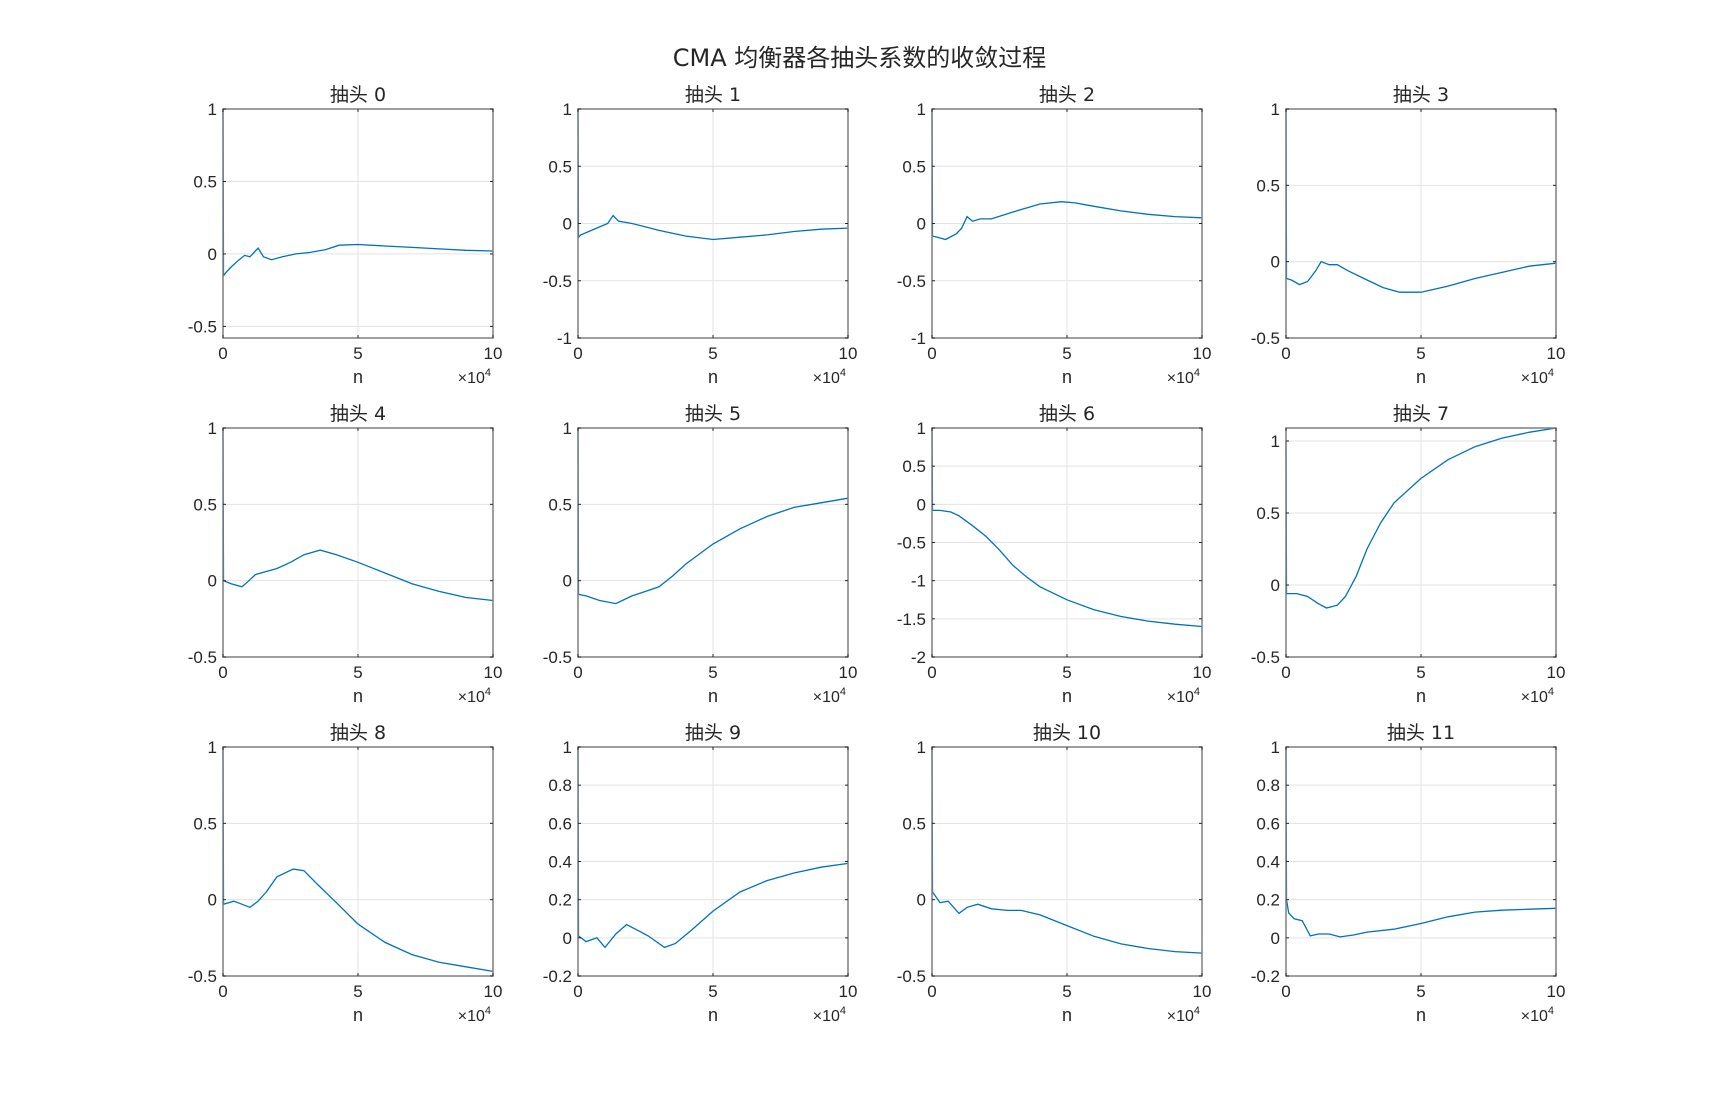 Image resolution: width=1719 pixels, height=1094 pixels. Describe the element at coordinates (713, 95) in the screenshot. I see `subplot-title: 抽头 1` at that location.